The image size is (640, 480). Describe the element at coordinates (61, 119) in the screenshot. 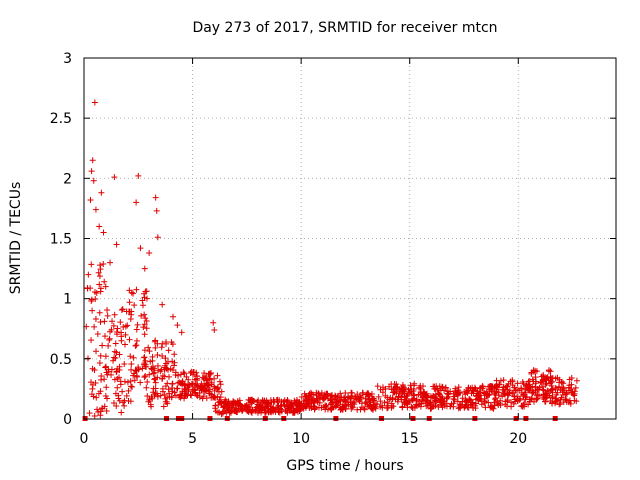

I see `y-tick-label: 2.5` at that location.